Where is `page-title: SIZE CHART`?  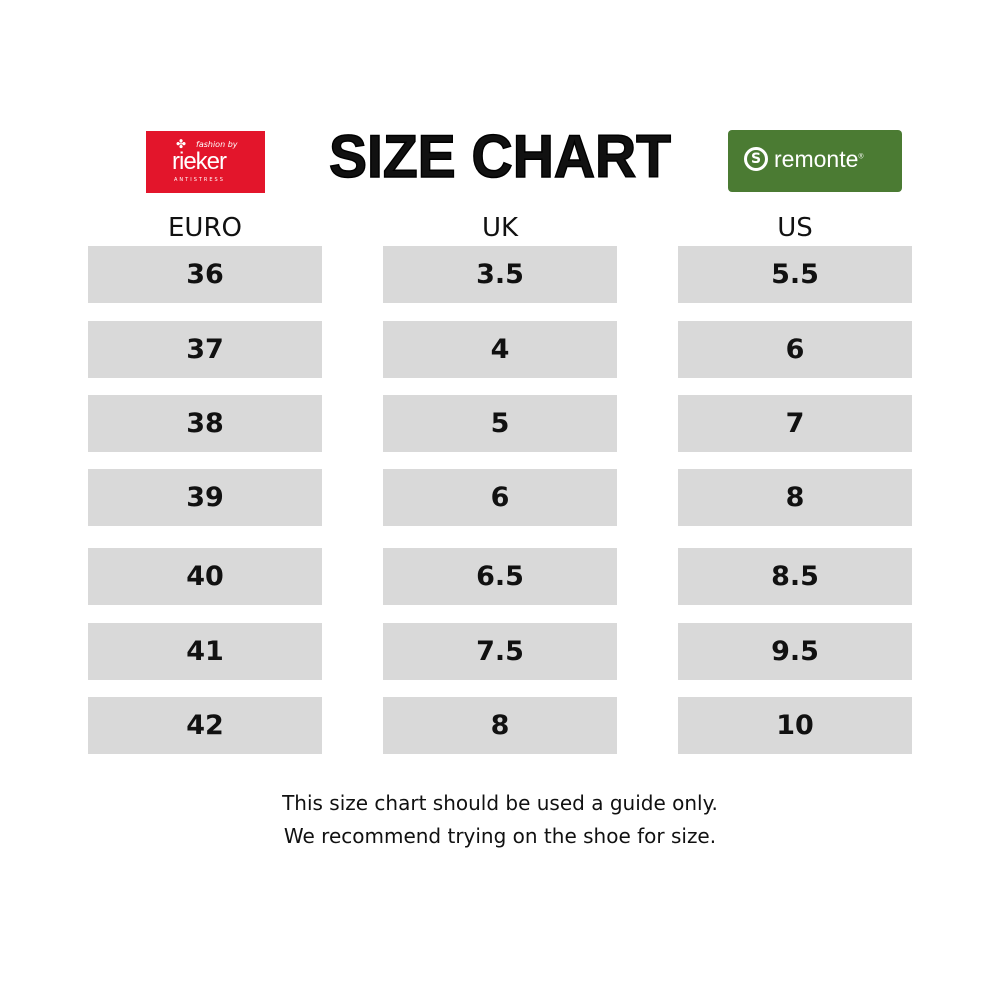 page-title: SIZE CHART is located at coordinates (499, 156).